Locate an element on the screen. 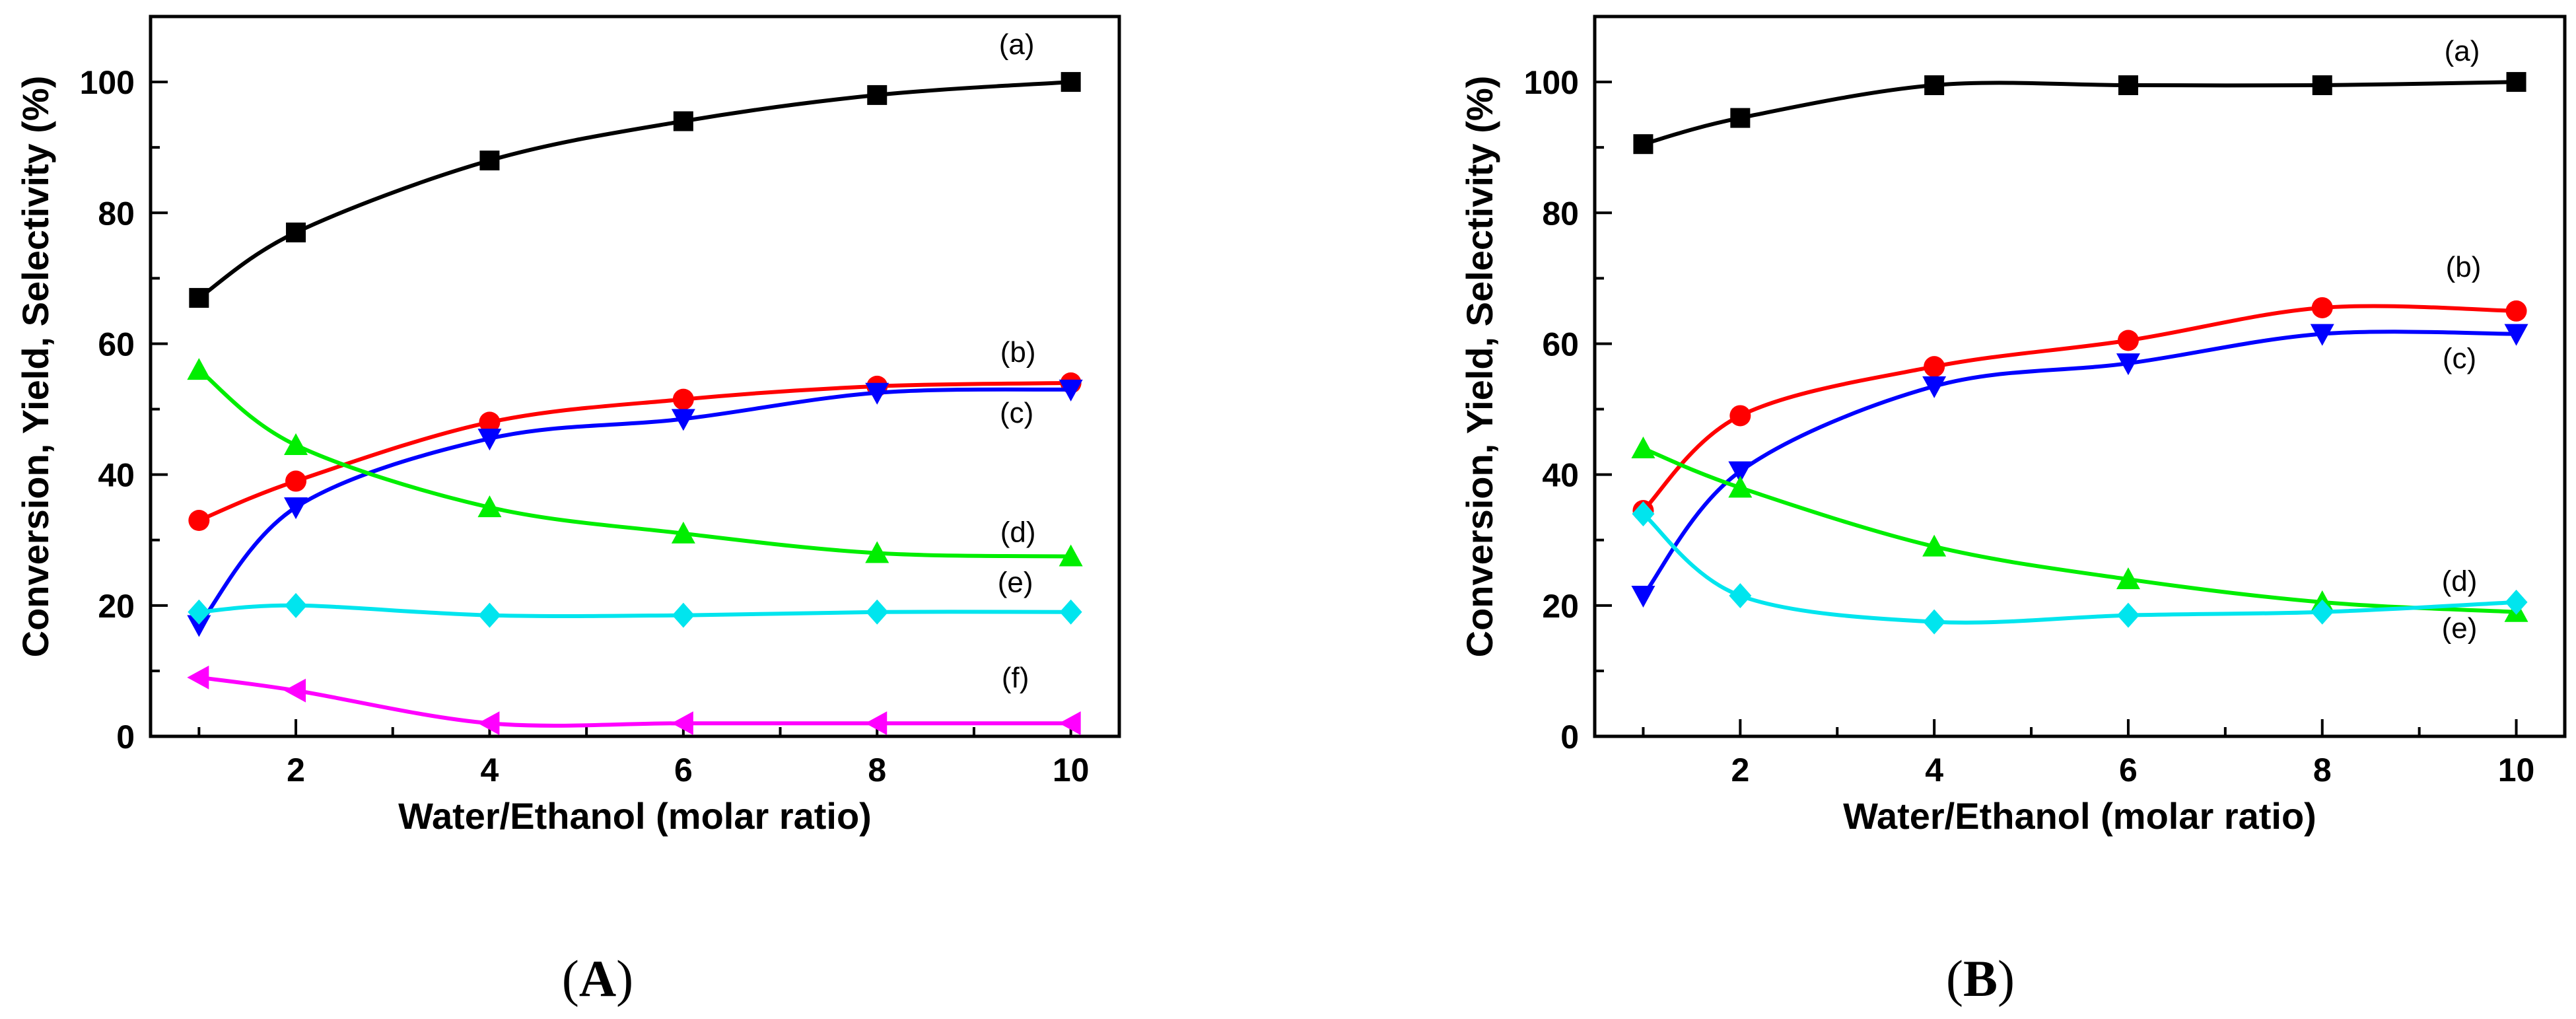 This screenshot has width=2576, height=1019. series-c: (c) is located at coordinates (2080, 466).